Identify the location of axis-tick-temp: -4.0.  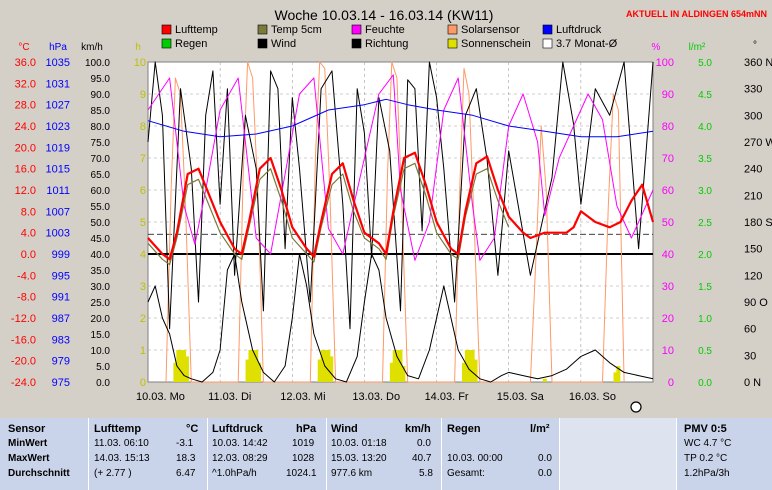
(26, 276).